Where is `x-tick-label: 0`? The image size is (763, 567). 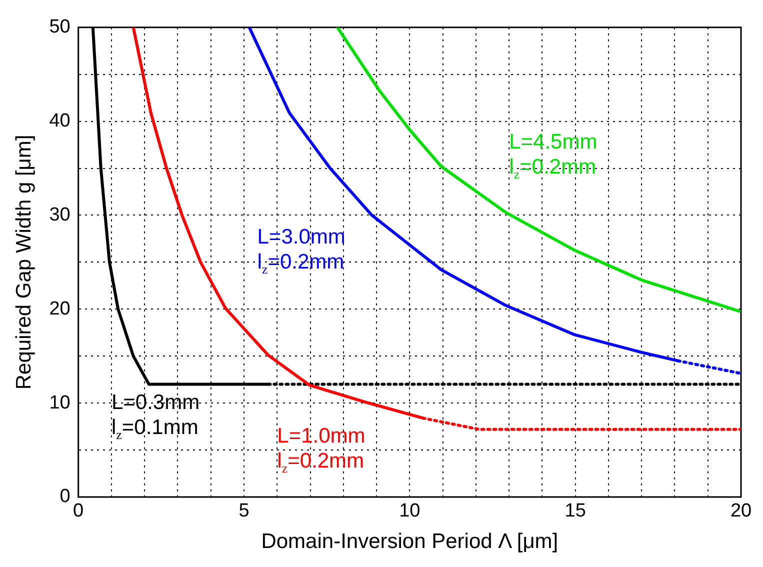 x-tick-label: 0 is located at coordinates (78, 511).